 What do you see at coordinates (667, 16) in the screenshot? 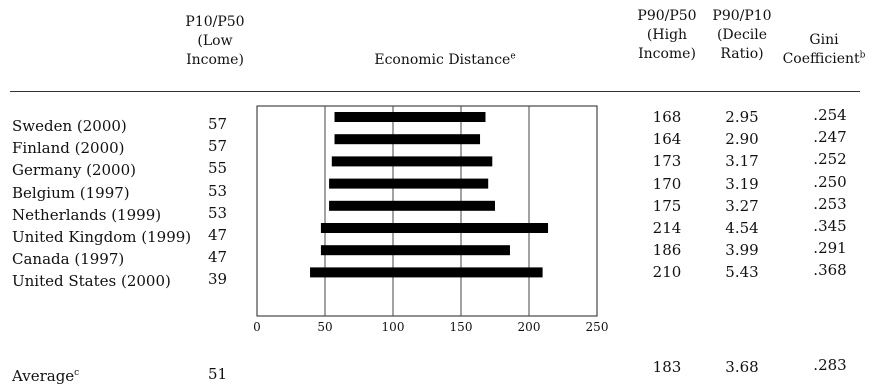
I see `header-p90p50-line1: P90/P50` at bounding box center [667, 16].